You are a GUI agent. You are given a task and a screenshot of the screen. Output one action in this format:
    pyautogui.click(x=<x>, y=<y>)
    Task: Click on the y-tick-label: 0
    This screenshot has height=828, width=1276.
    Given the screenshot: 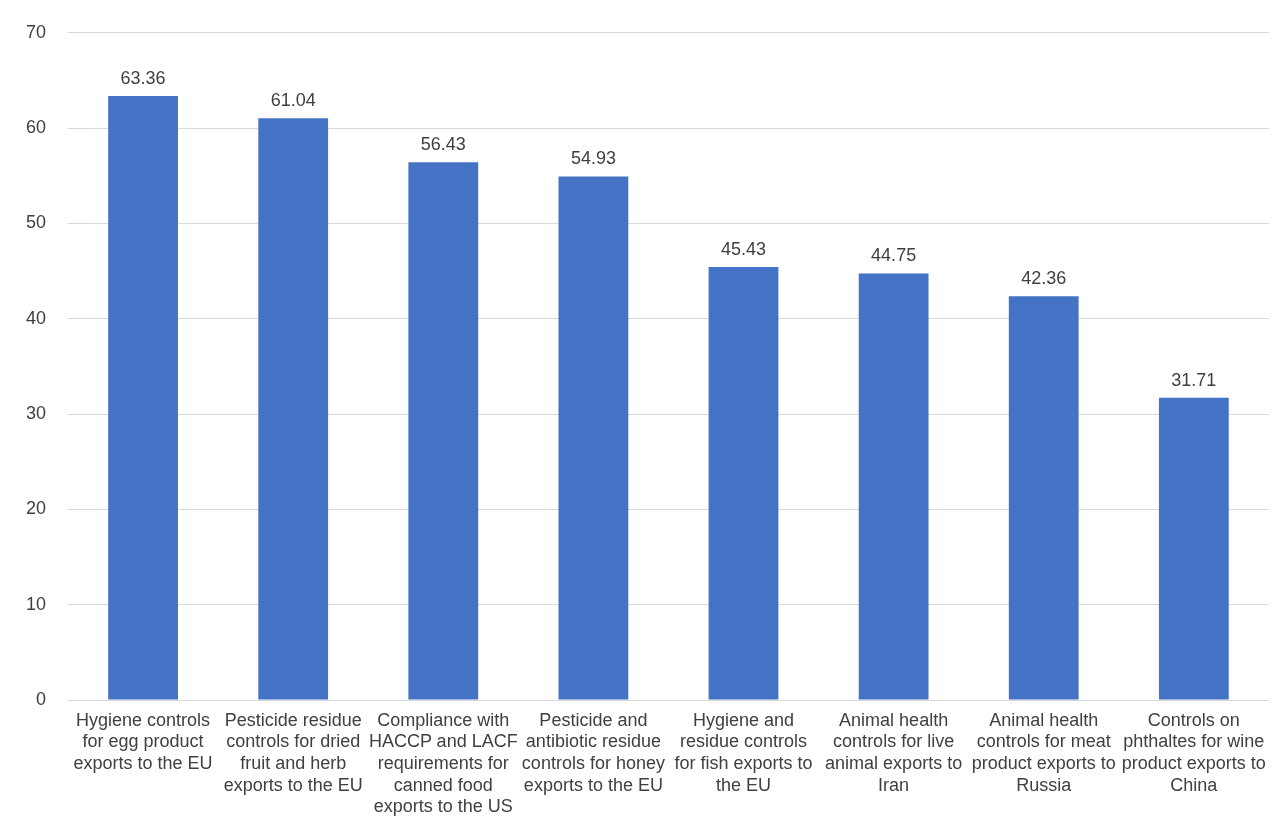 What is the action you would take?
    pyautogui.click(x=41, y=698)
    